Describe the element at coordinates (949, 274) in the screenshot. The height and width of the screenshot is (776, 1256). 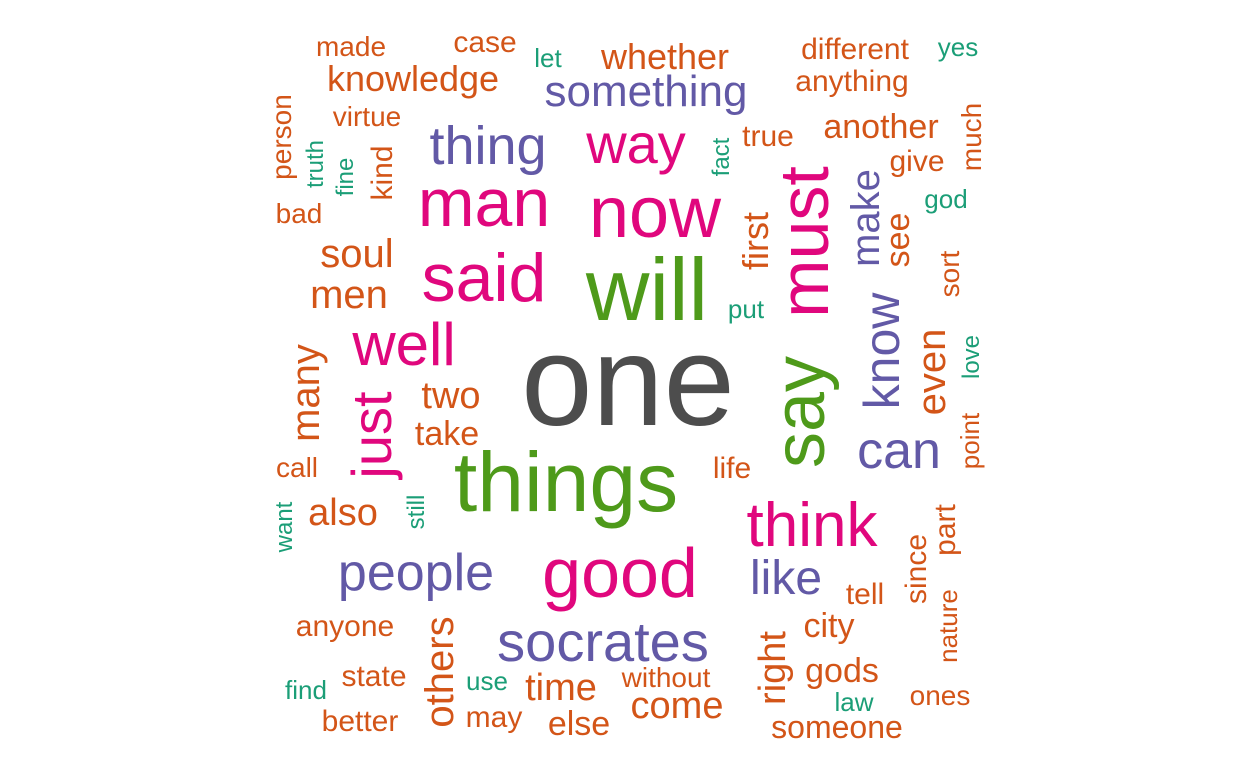
I see `word-sort: sort` at that location.